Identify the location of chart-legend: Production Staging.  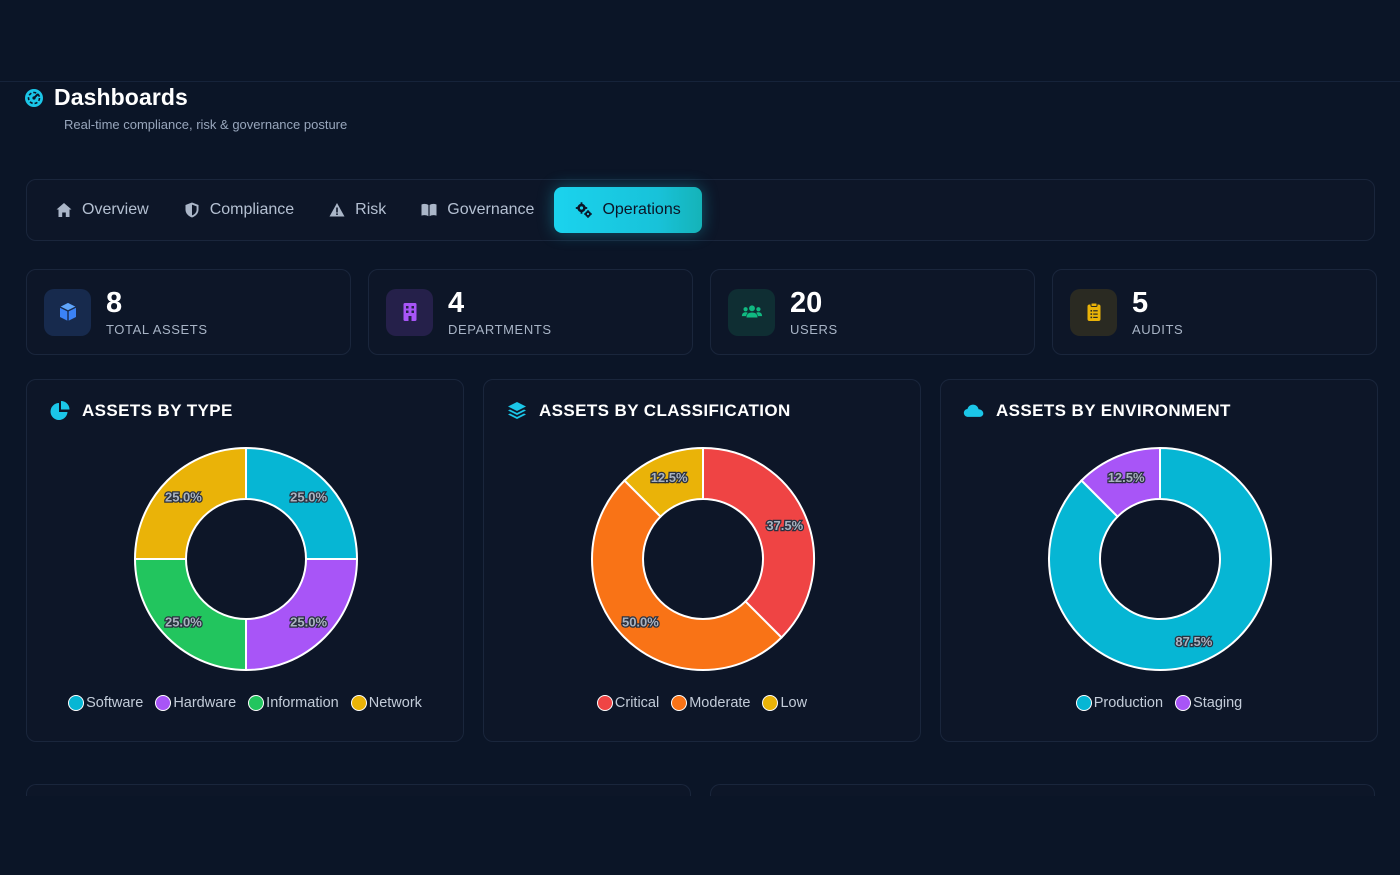
(1159, 703).